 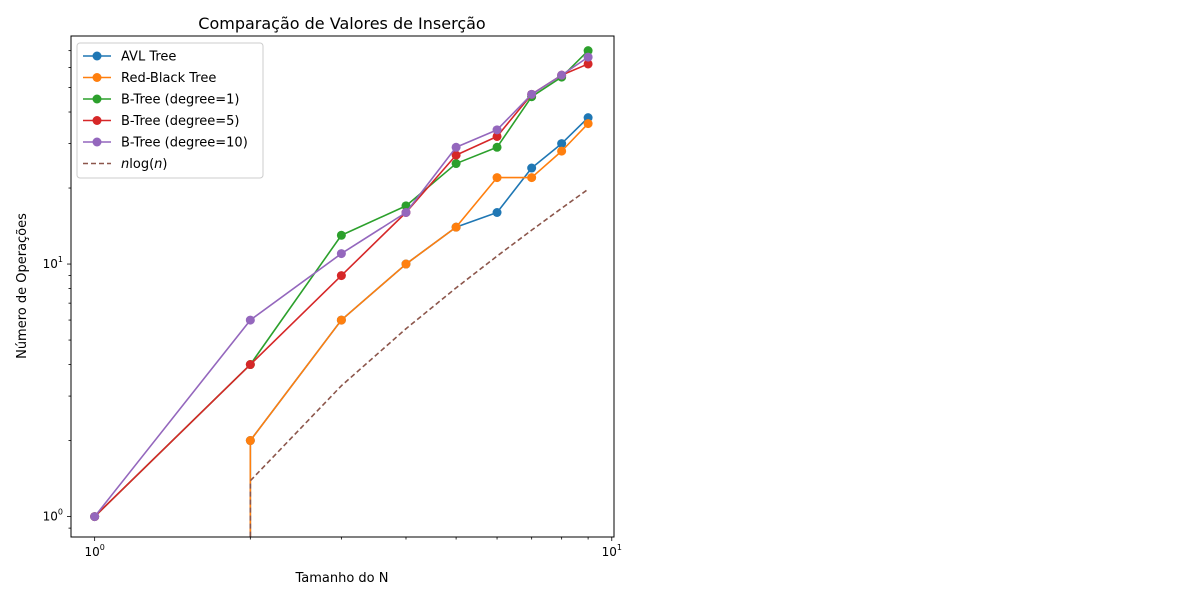 I want to click on chart-title: Comparação de Valores de Inserção, so click(x=341, y=23).